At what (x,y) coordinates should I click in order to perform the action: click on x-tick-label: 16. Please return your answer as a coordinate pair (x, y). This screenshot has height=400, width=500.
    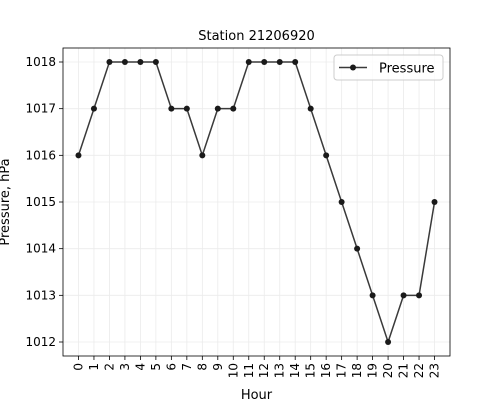
    Looking at the image, I should click on (326, 370).